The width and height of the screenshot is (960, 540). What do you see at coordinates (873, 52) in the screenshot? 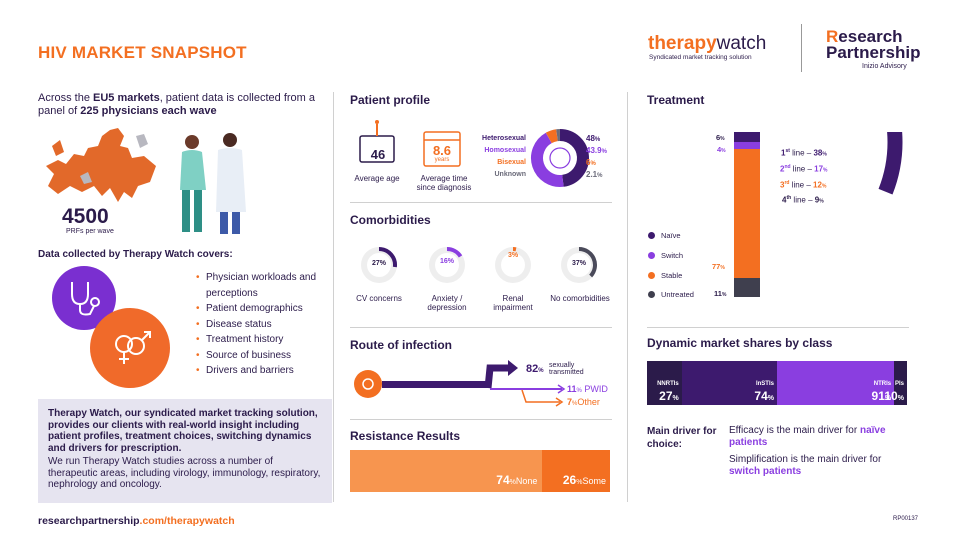
I see `rp-word-2: Partnership` at bounding box center [873, 52].